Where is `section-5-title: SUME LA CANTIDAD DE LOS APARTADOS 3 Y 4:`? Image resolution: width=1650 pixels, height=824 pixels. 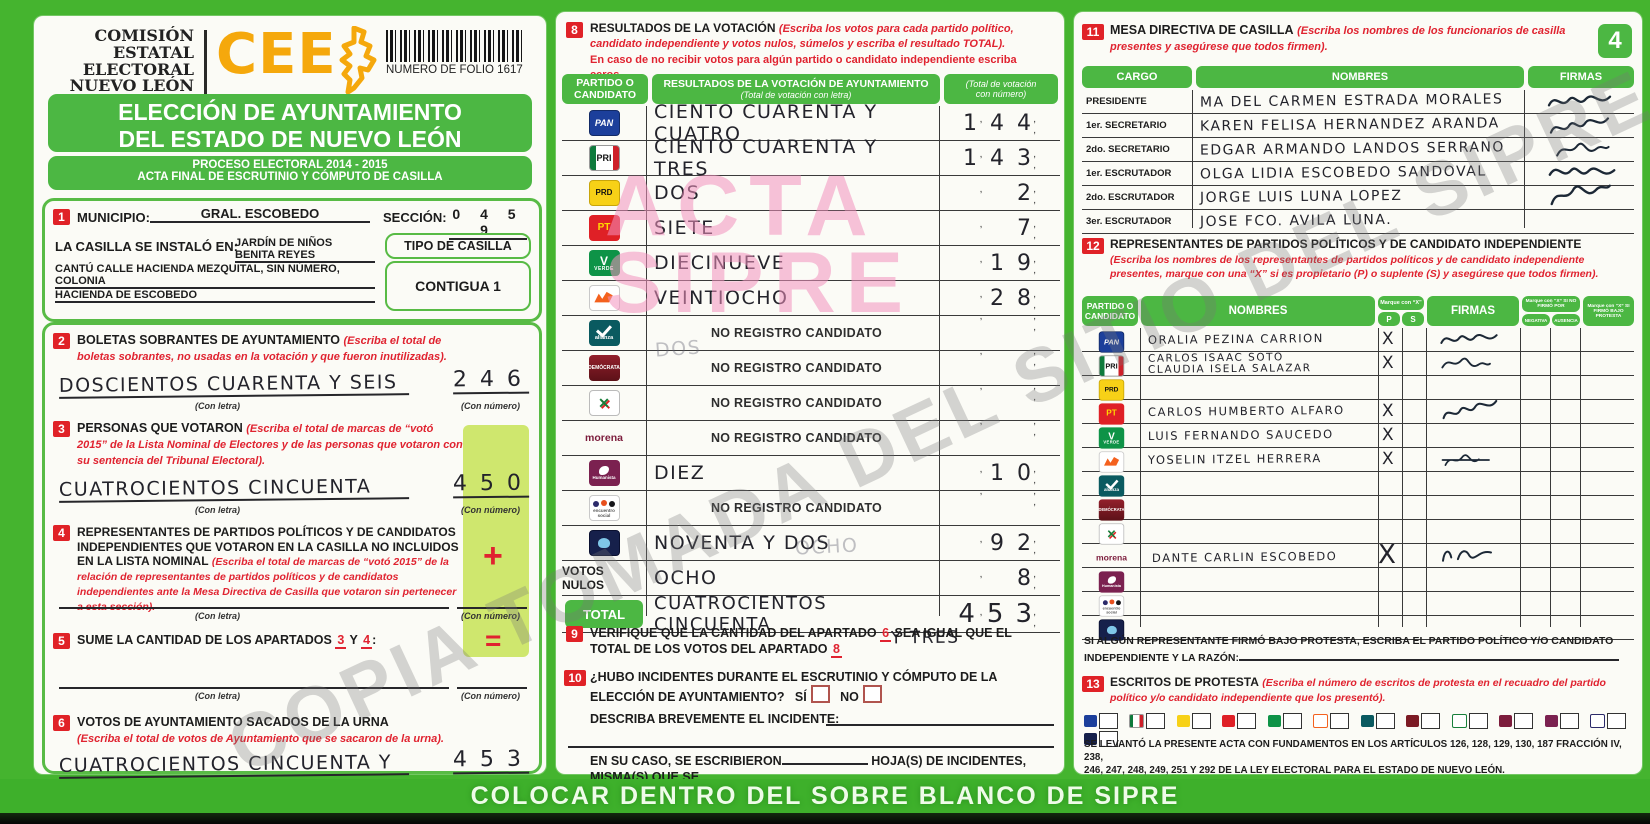 section-5-title: SUME LA CANTIDAD DE LOS APARTADOS 3 Y 4: is located at coordinates (227, 641).